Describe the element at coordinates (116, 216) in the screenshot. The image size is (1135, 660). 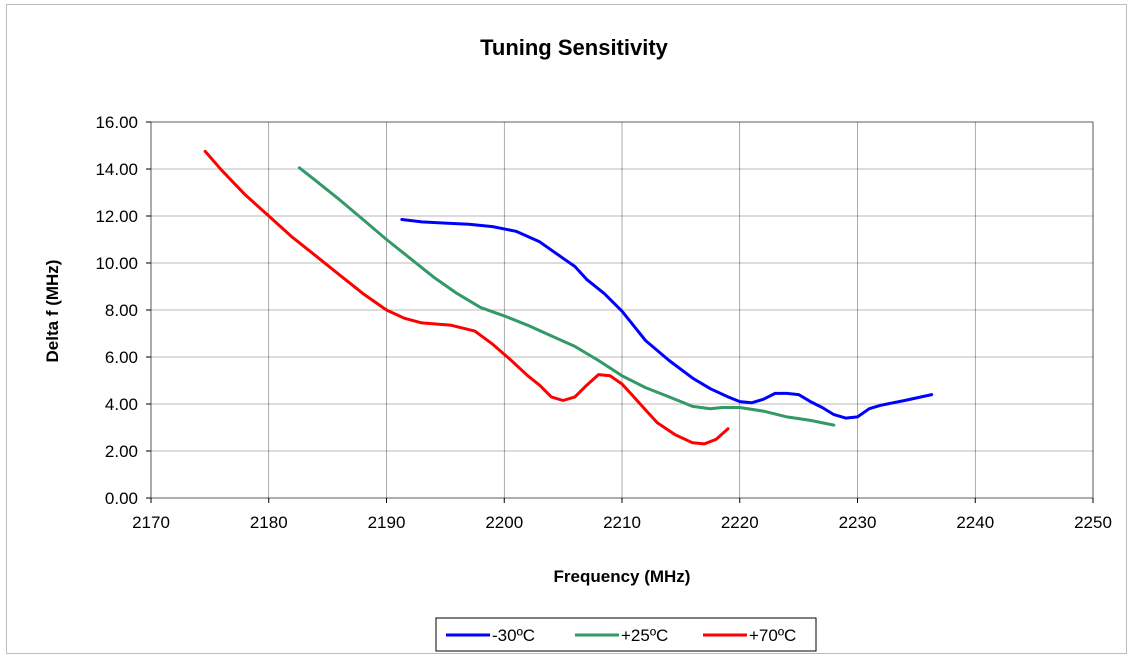
I see `y-tick-label: 12.00` at that location.